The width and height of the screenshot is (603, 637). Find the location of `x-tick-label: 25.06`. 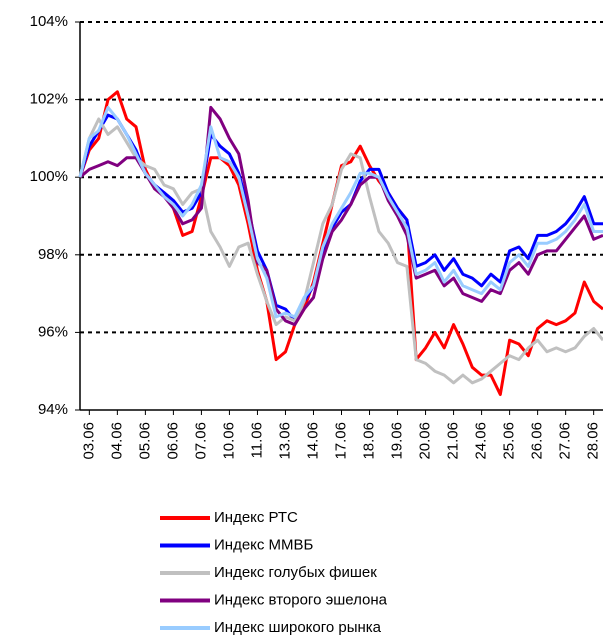

x-tick-label: 25.06 is located at coordinates (509, 441).